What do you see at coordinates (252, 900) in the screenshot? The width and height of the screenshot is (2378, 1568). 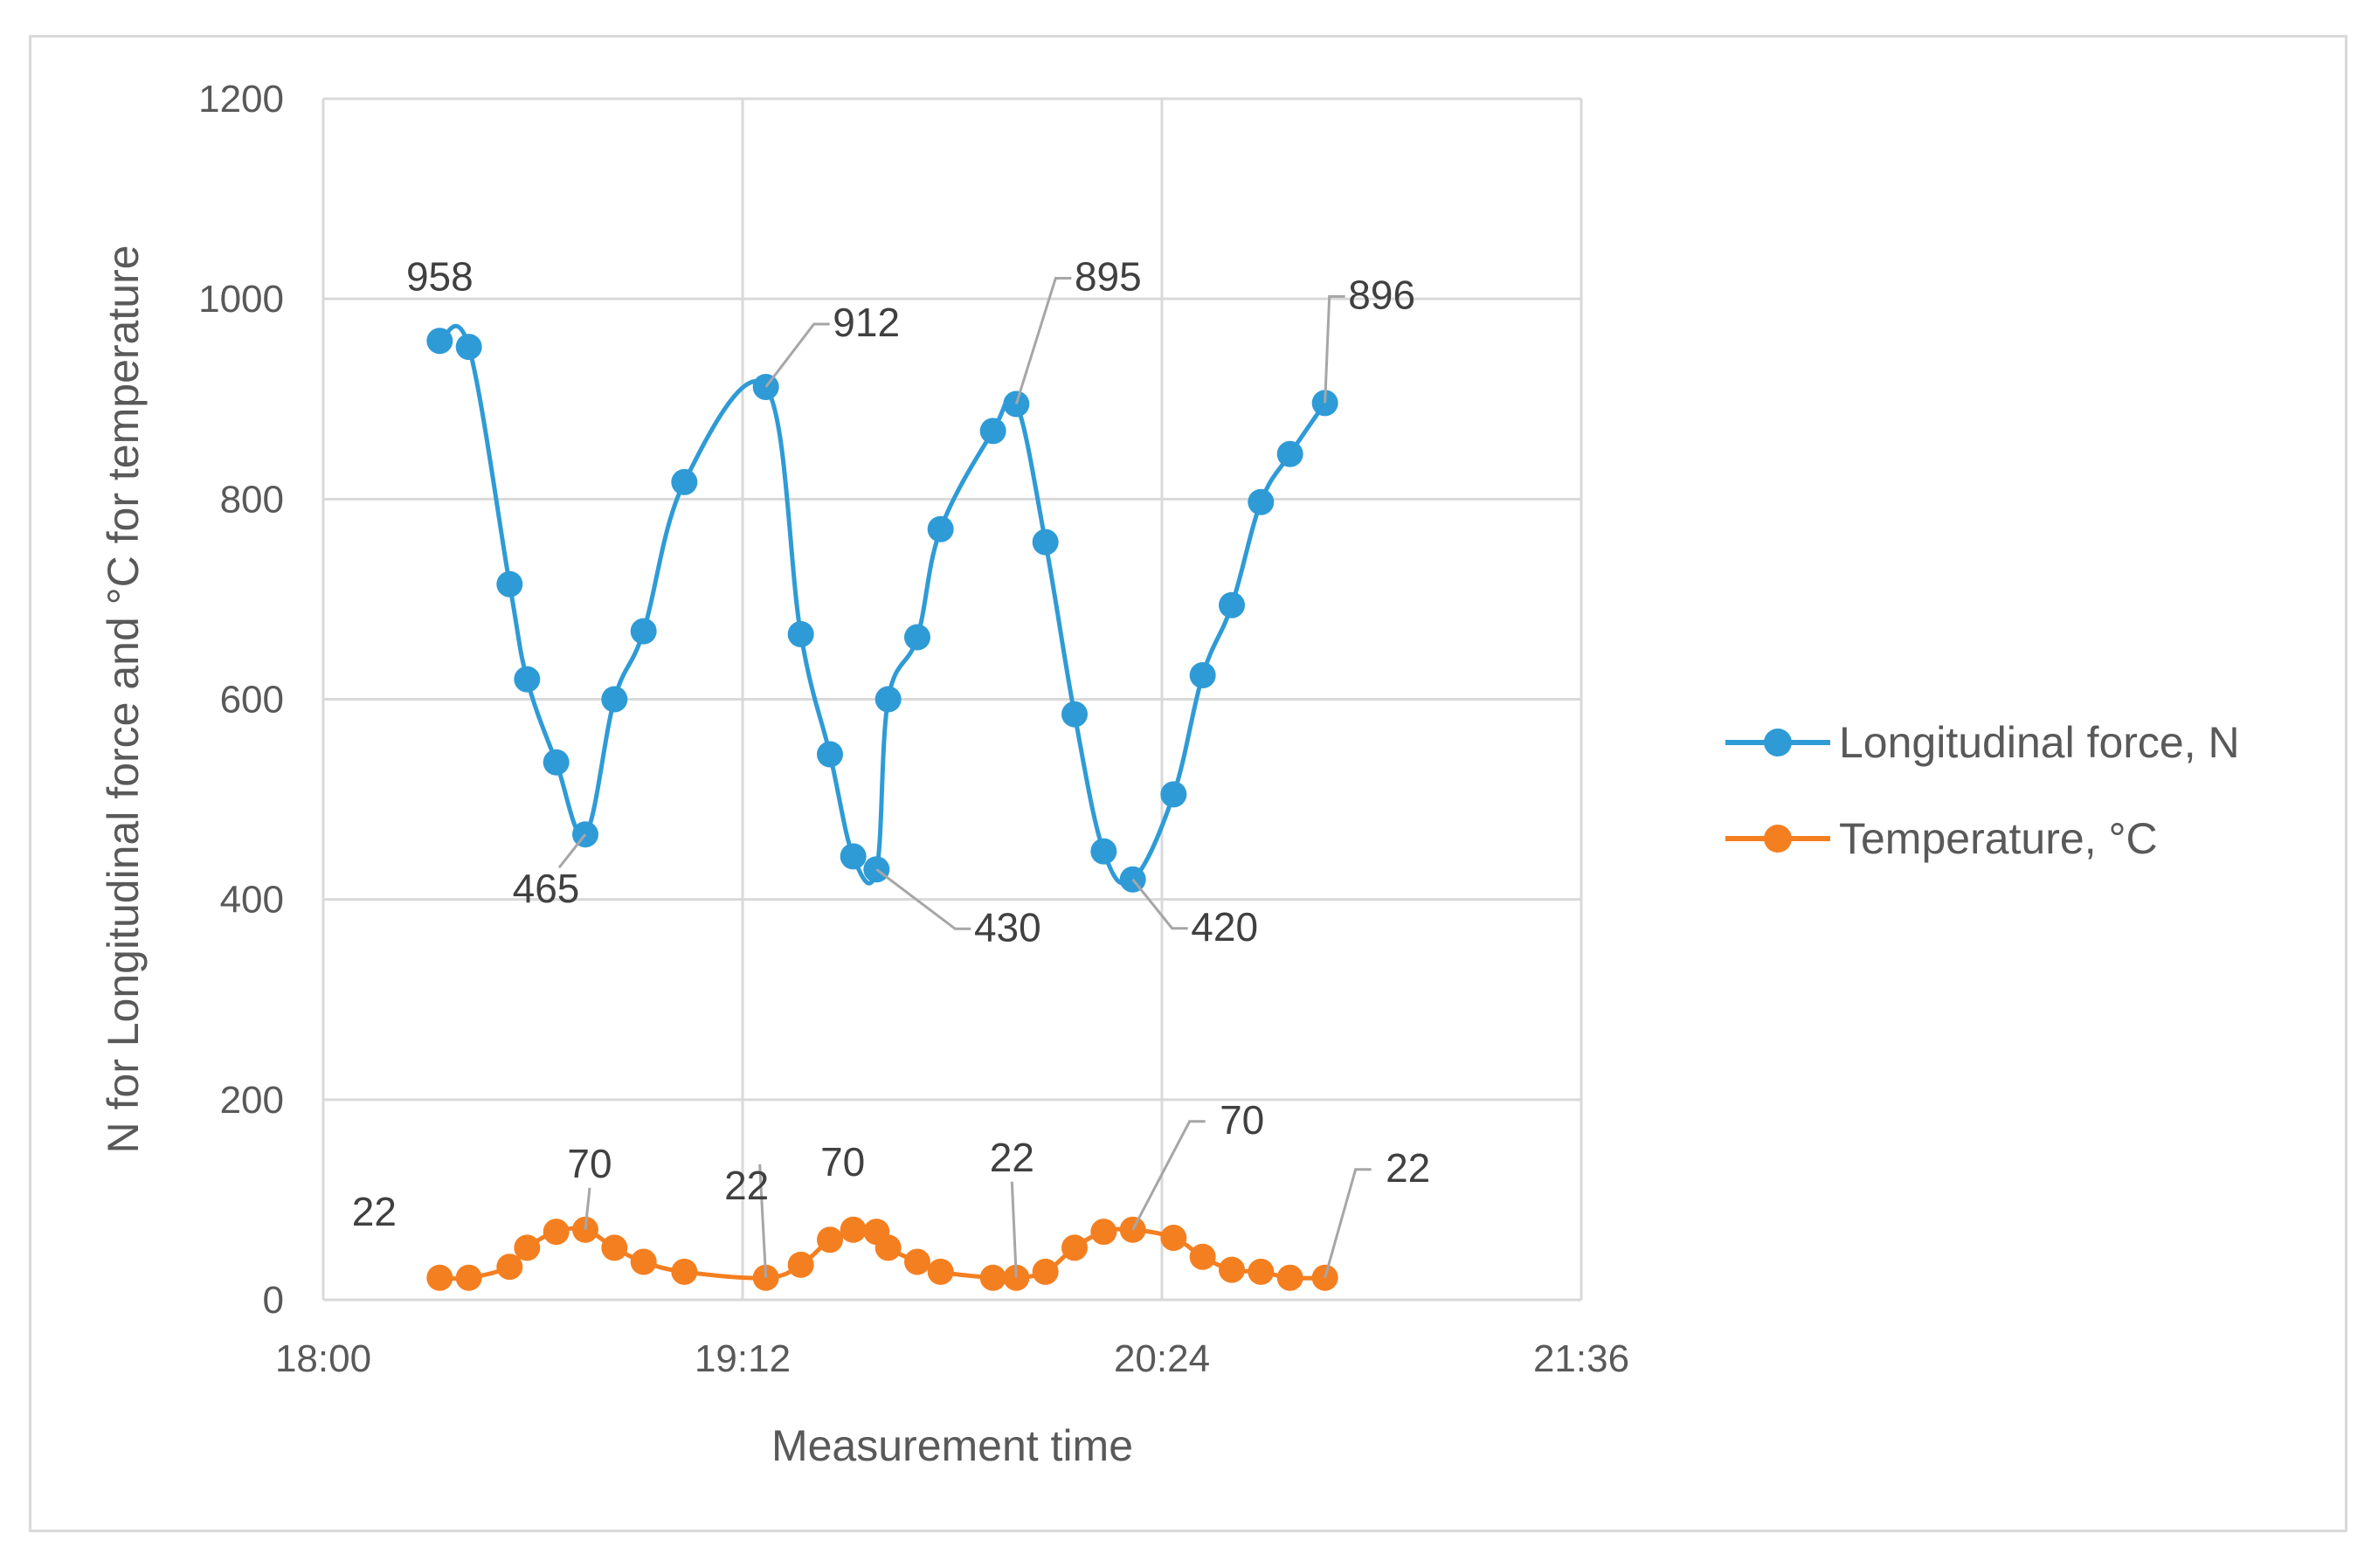 I see `y-tick-label: 400` at bounding box center [252, 900].